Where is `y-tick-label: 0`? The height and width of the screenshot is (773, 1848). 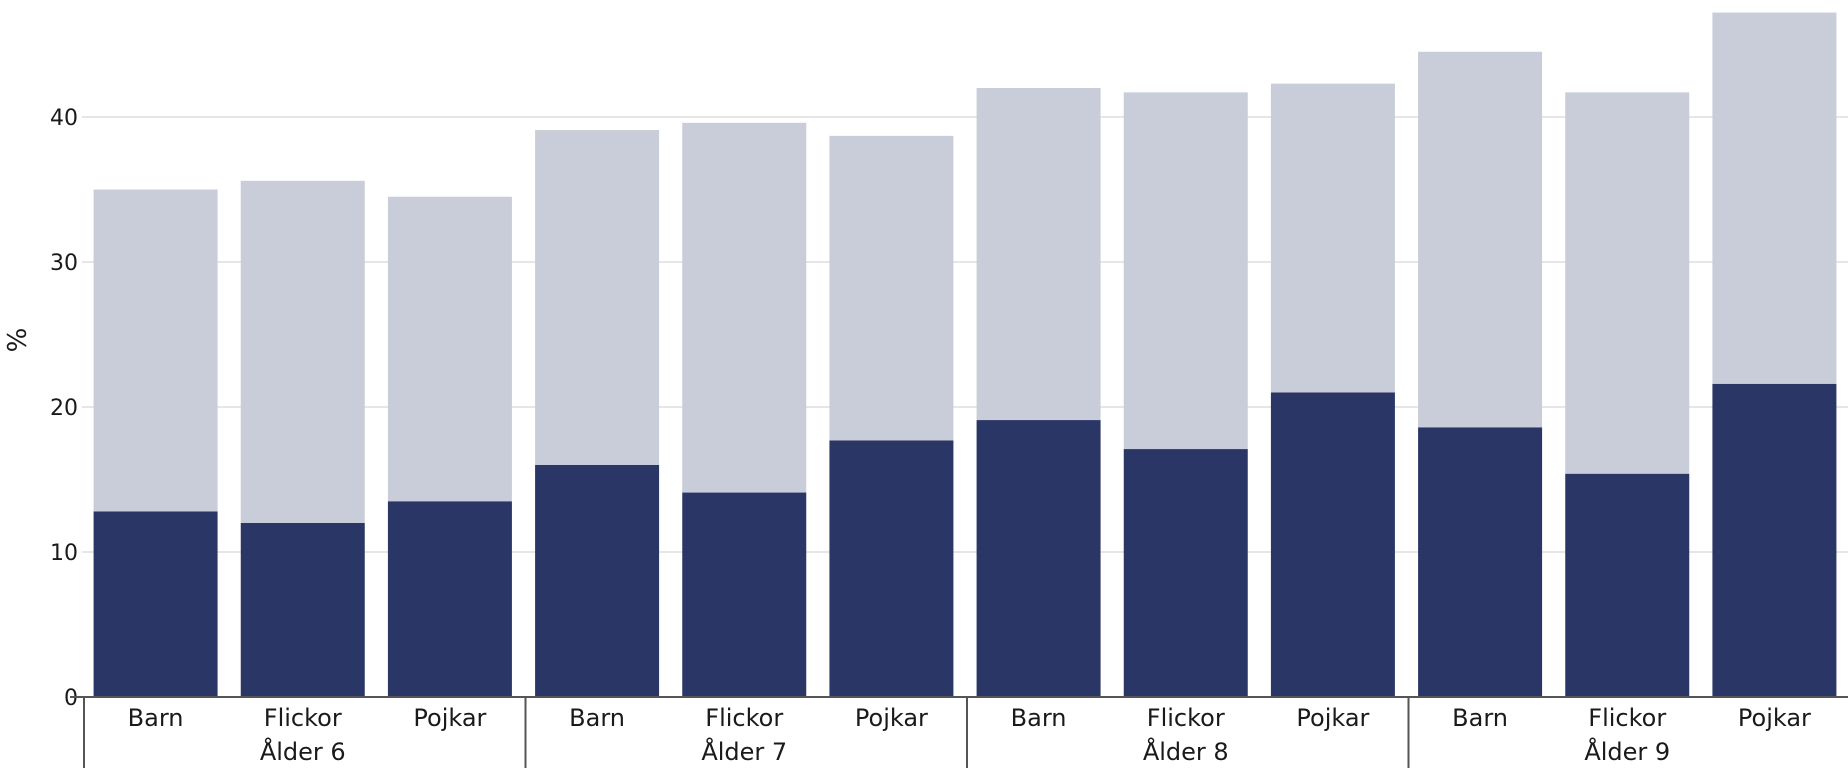 y-tick-label: 0 is located at coordinates (71, 698).